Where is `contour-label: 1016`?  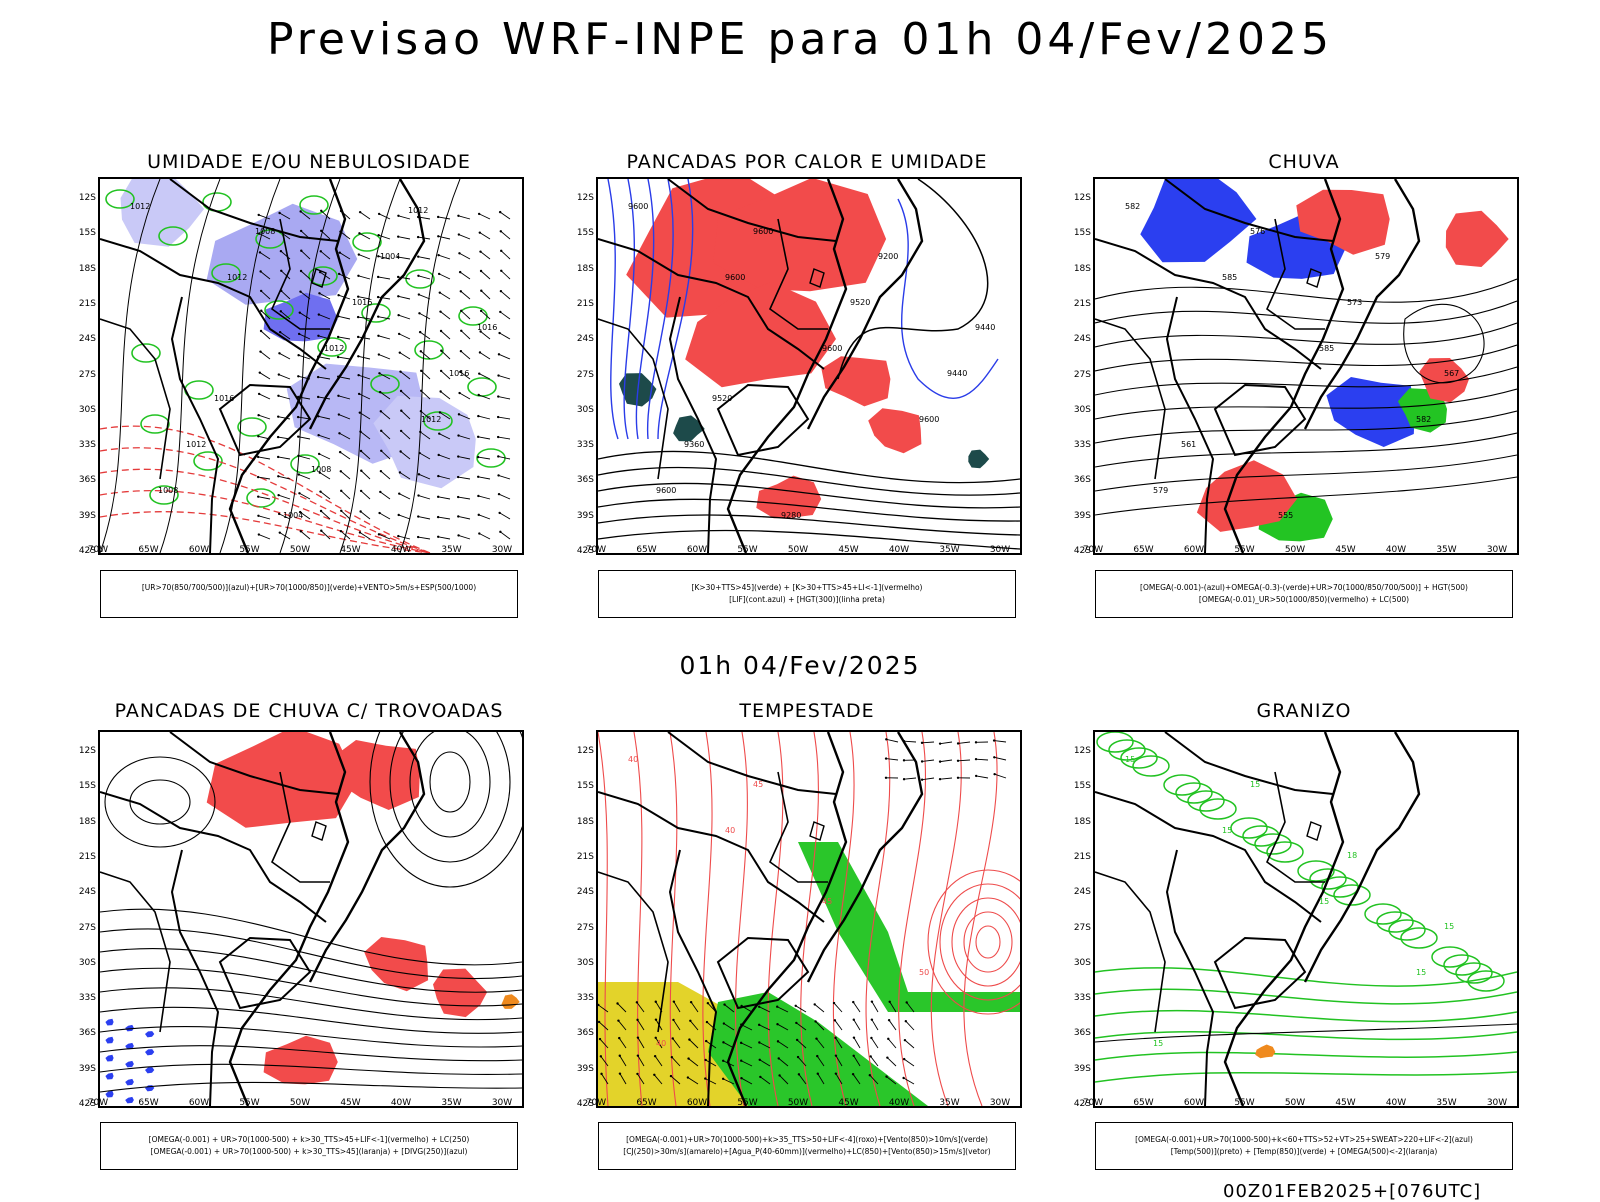
contour-label: 1016 is located at coordinates (487, 327).